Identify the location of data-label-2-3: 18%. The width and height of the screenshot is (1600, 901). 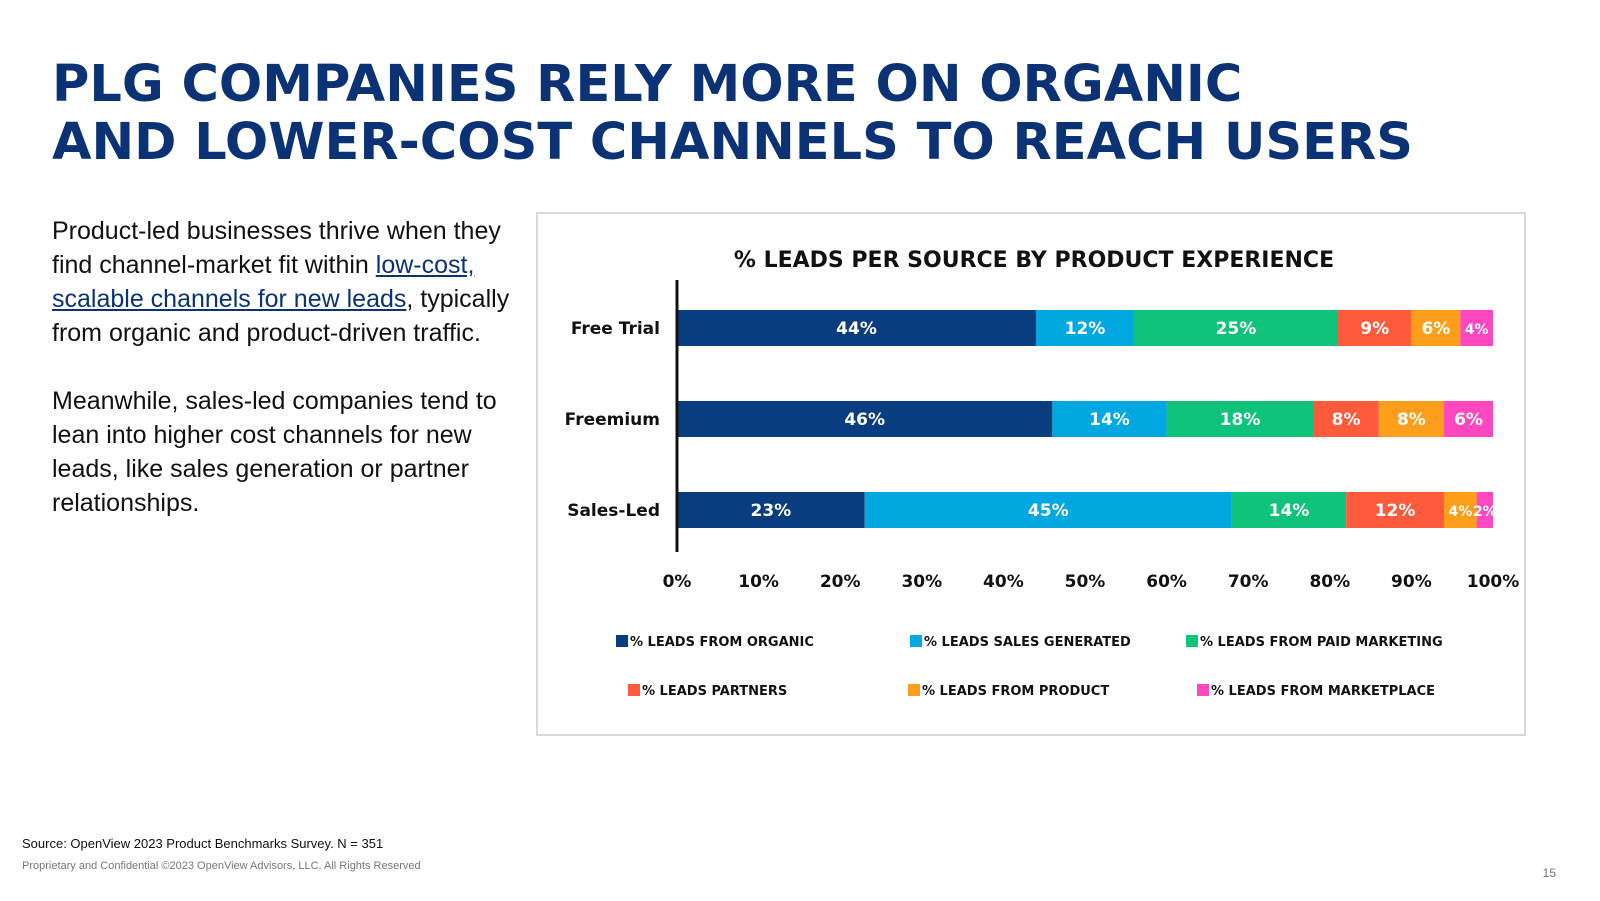
(1240, 420).